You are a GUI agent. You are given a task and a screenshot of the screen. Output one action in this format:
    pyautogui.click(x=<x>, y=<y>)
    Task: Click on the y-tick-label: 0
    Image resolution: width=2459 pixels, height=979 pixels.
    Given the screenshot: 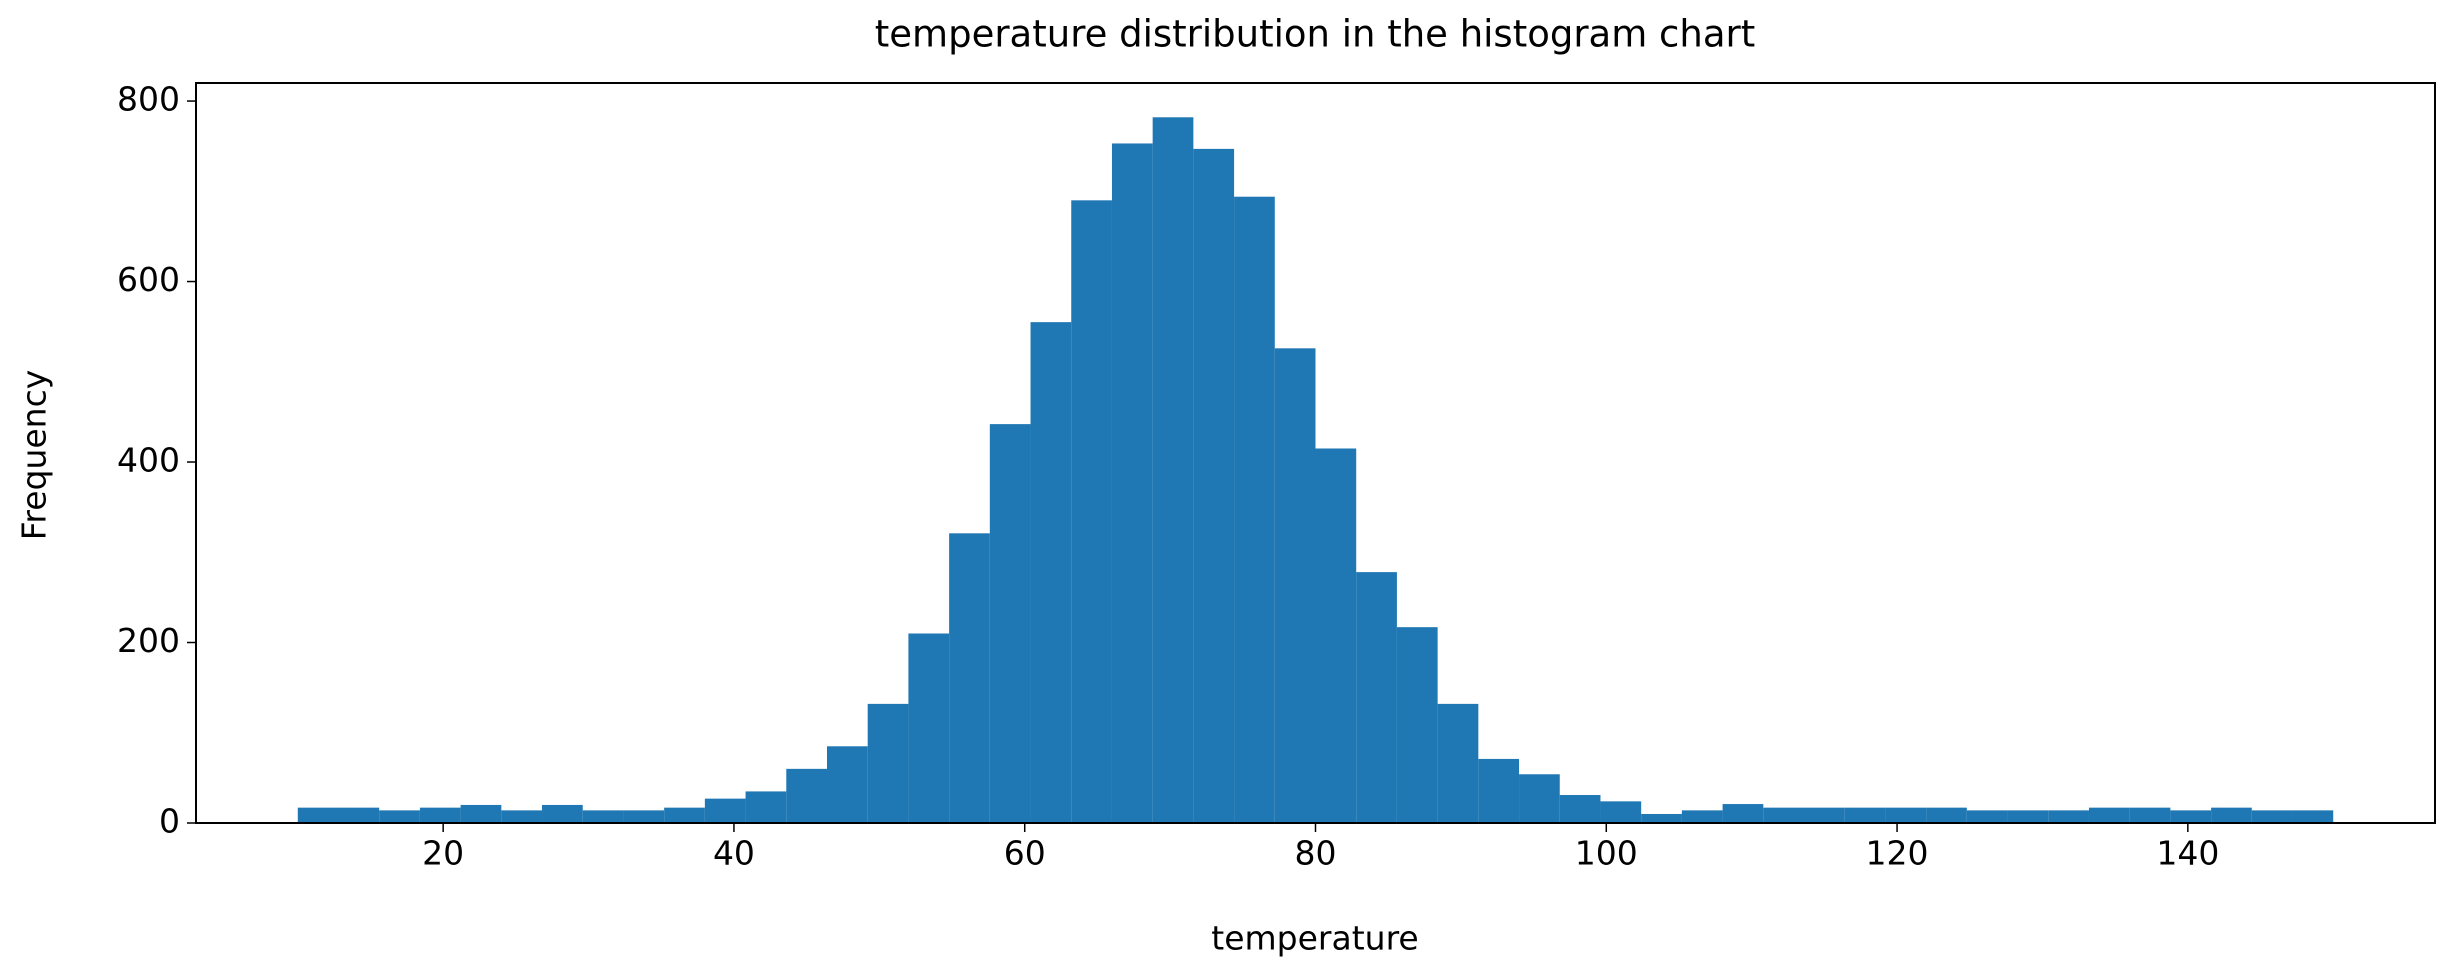 What is the action you would take?
    pyautogui.click(x=169, y=821)
    